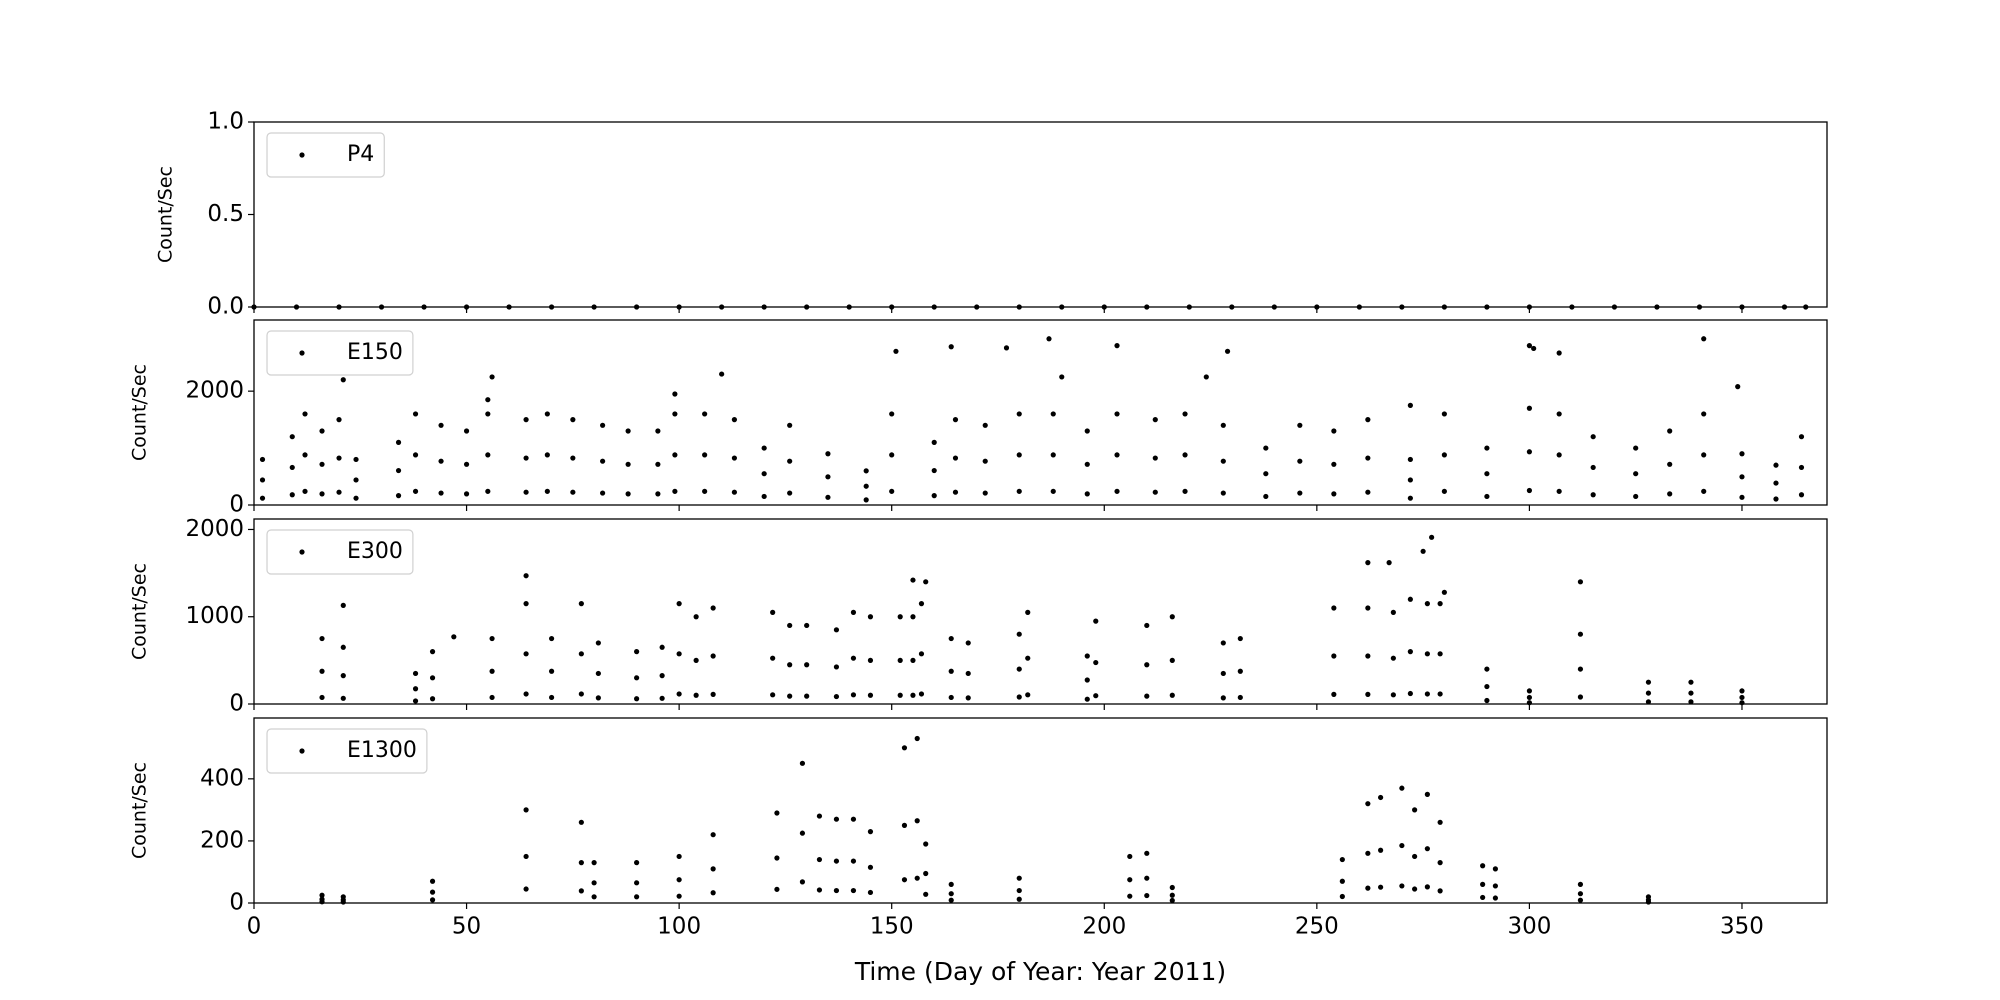 The height and width of the screenshot is (1000, 2000). What do you see at coordinates (302, 353) in the screenshot?
I see `legend-marker` at bounding box center [302, 353].